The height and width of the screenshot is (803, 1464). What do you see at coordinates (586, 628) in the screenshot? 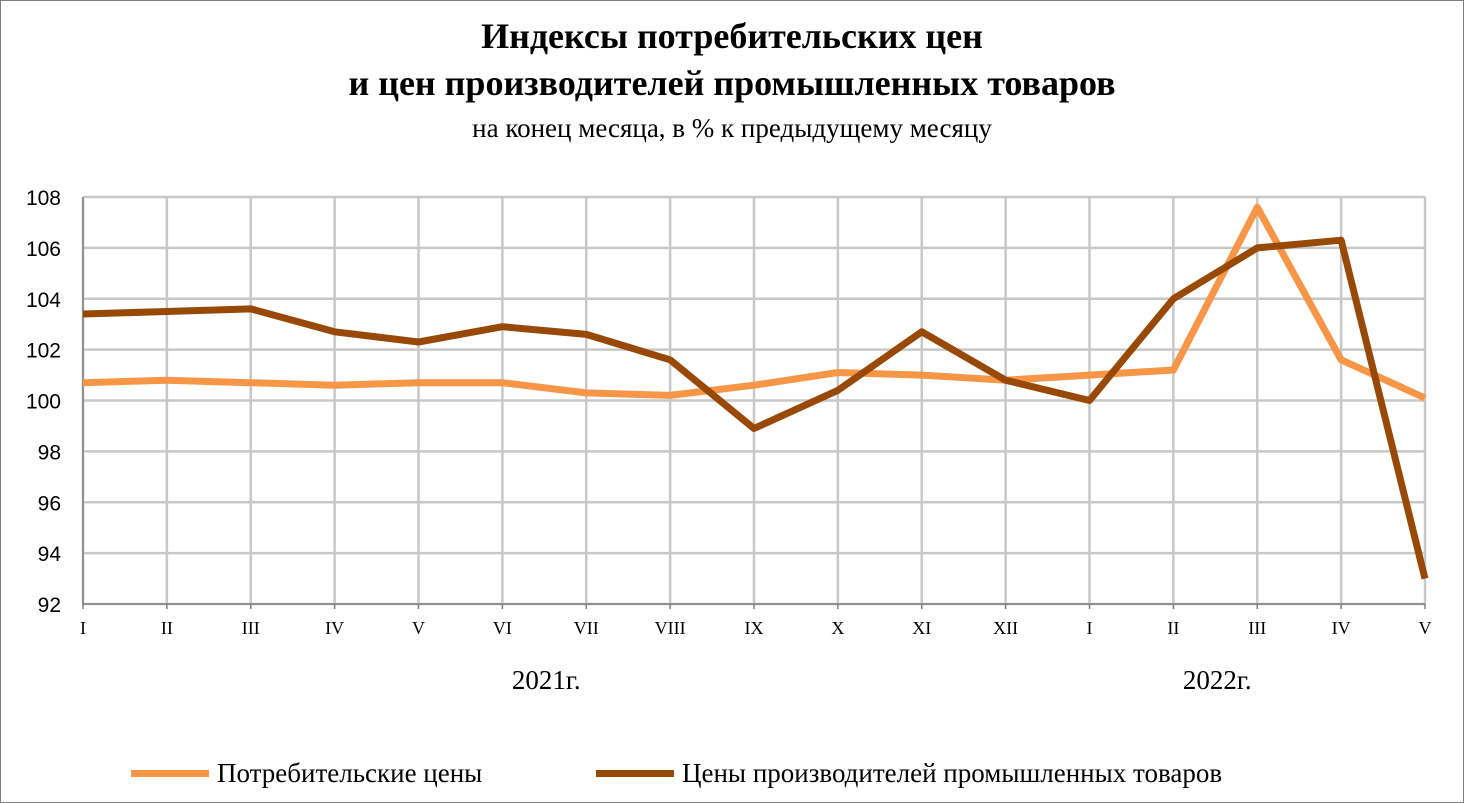
I see `x-tick-label: VII` at bounding box center [586, 628].